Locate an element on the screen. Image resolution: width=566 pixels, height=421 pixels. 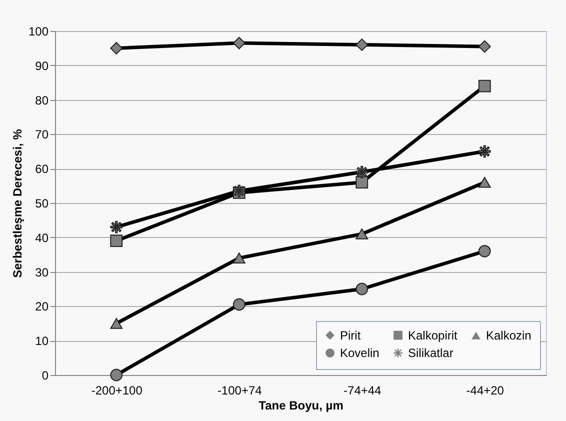
legend-label: Pirit is located at coordinates (351, 335).